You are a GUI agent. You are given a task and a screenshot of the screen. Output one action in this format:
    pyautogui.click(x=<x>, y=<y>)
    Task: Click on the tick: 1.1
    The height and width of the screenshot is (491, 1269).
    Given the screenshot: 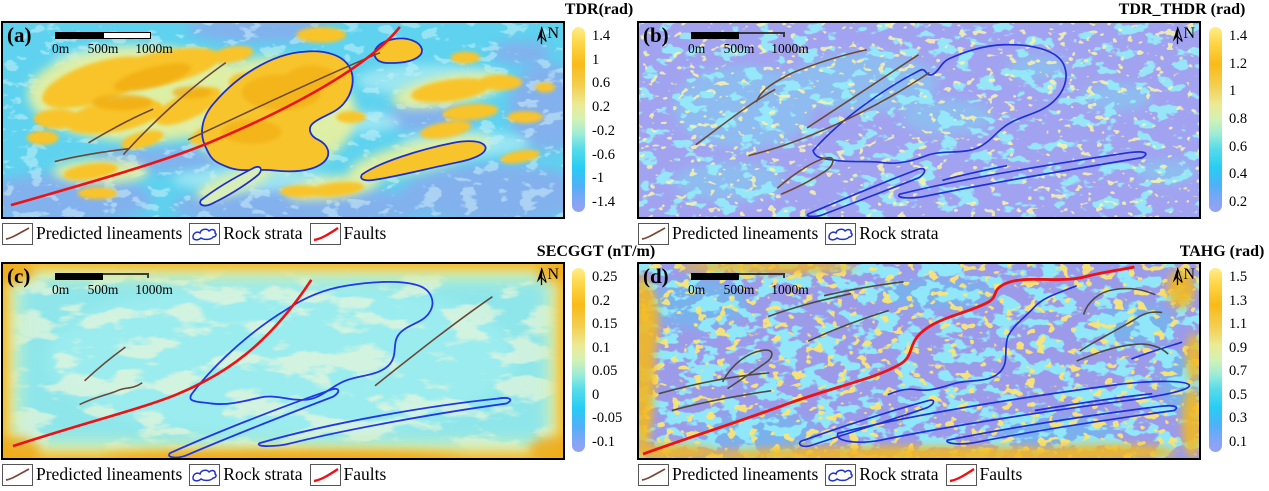 What is the action you would take?
    pyautogui.click(x=1238, y=324)
    